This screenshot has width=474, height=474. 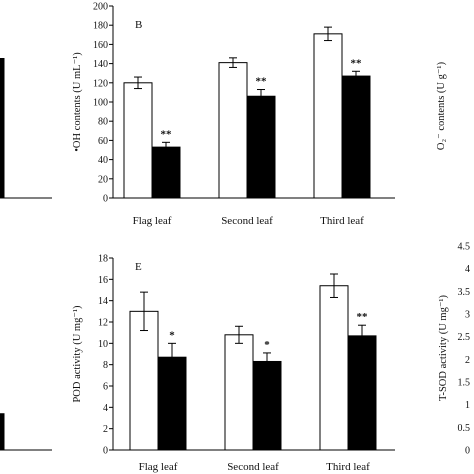 I want to click on y-tick-label: 1, so click(x=467, y=405).